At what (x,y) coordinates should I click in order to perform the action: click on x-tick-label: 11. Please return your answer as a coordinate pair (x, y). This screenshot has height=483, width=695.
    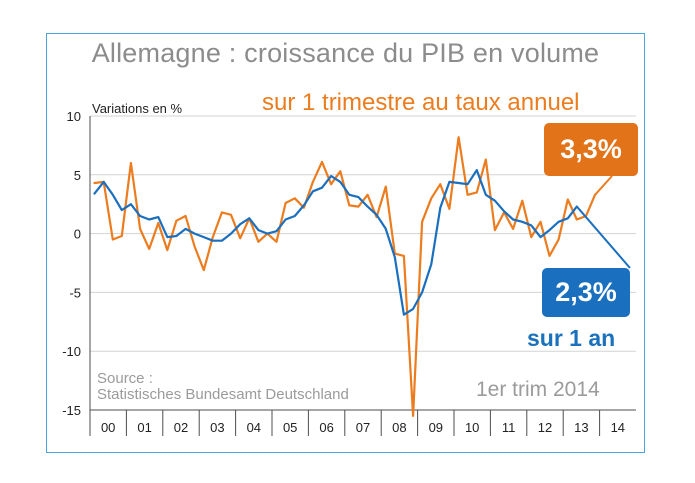
    Looking at the image, I should click on (509, 427).